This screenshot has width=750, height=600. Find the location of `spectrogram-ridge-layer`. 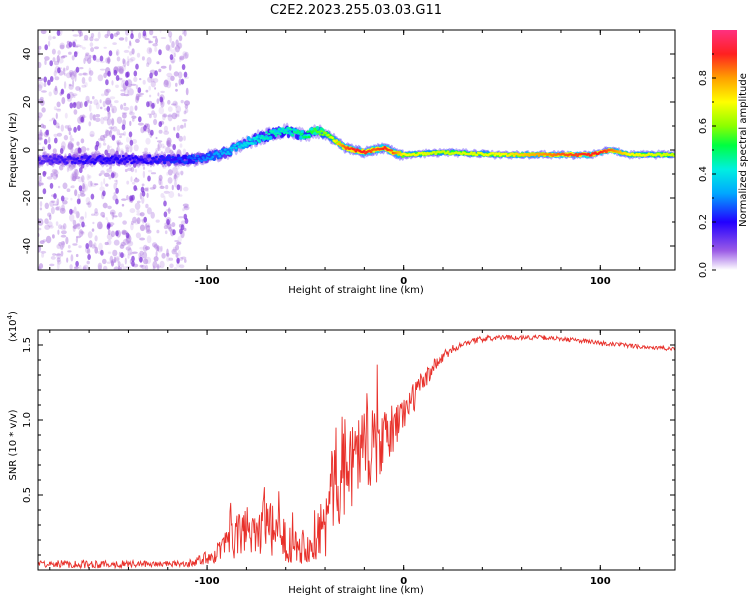

spectrogram-ridge-layer is located at coordinates (356, 145).